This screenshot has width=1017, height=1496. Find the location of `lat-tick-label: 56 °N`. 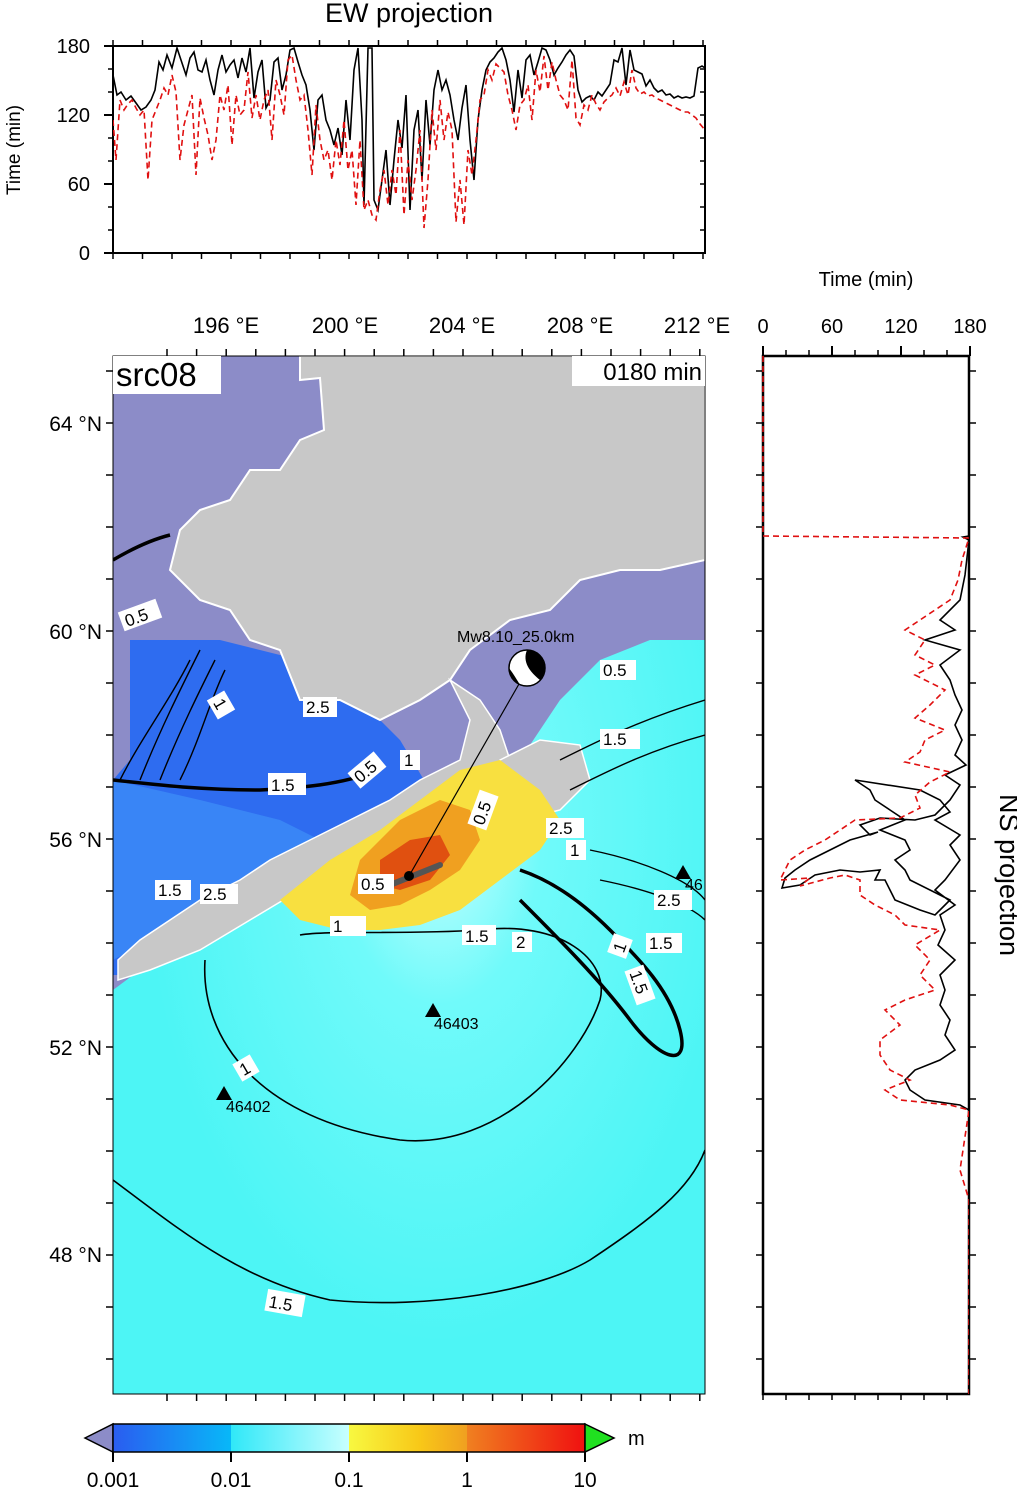

lat-tick-label: 56 °N is located at coordinates (75, 840).